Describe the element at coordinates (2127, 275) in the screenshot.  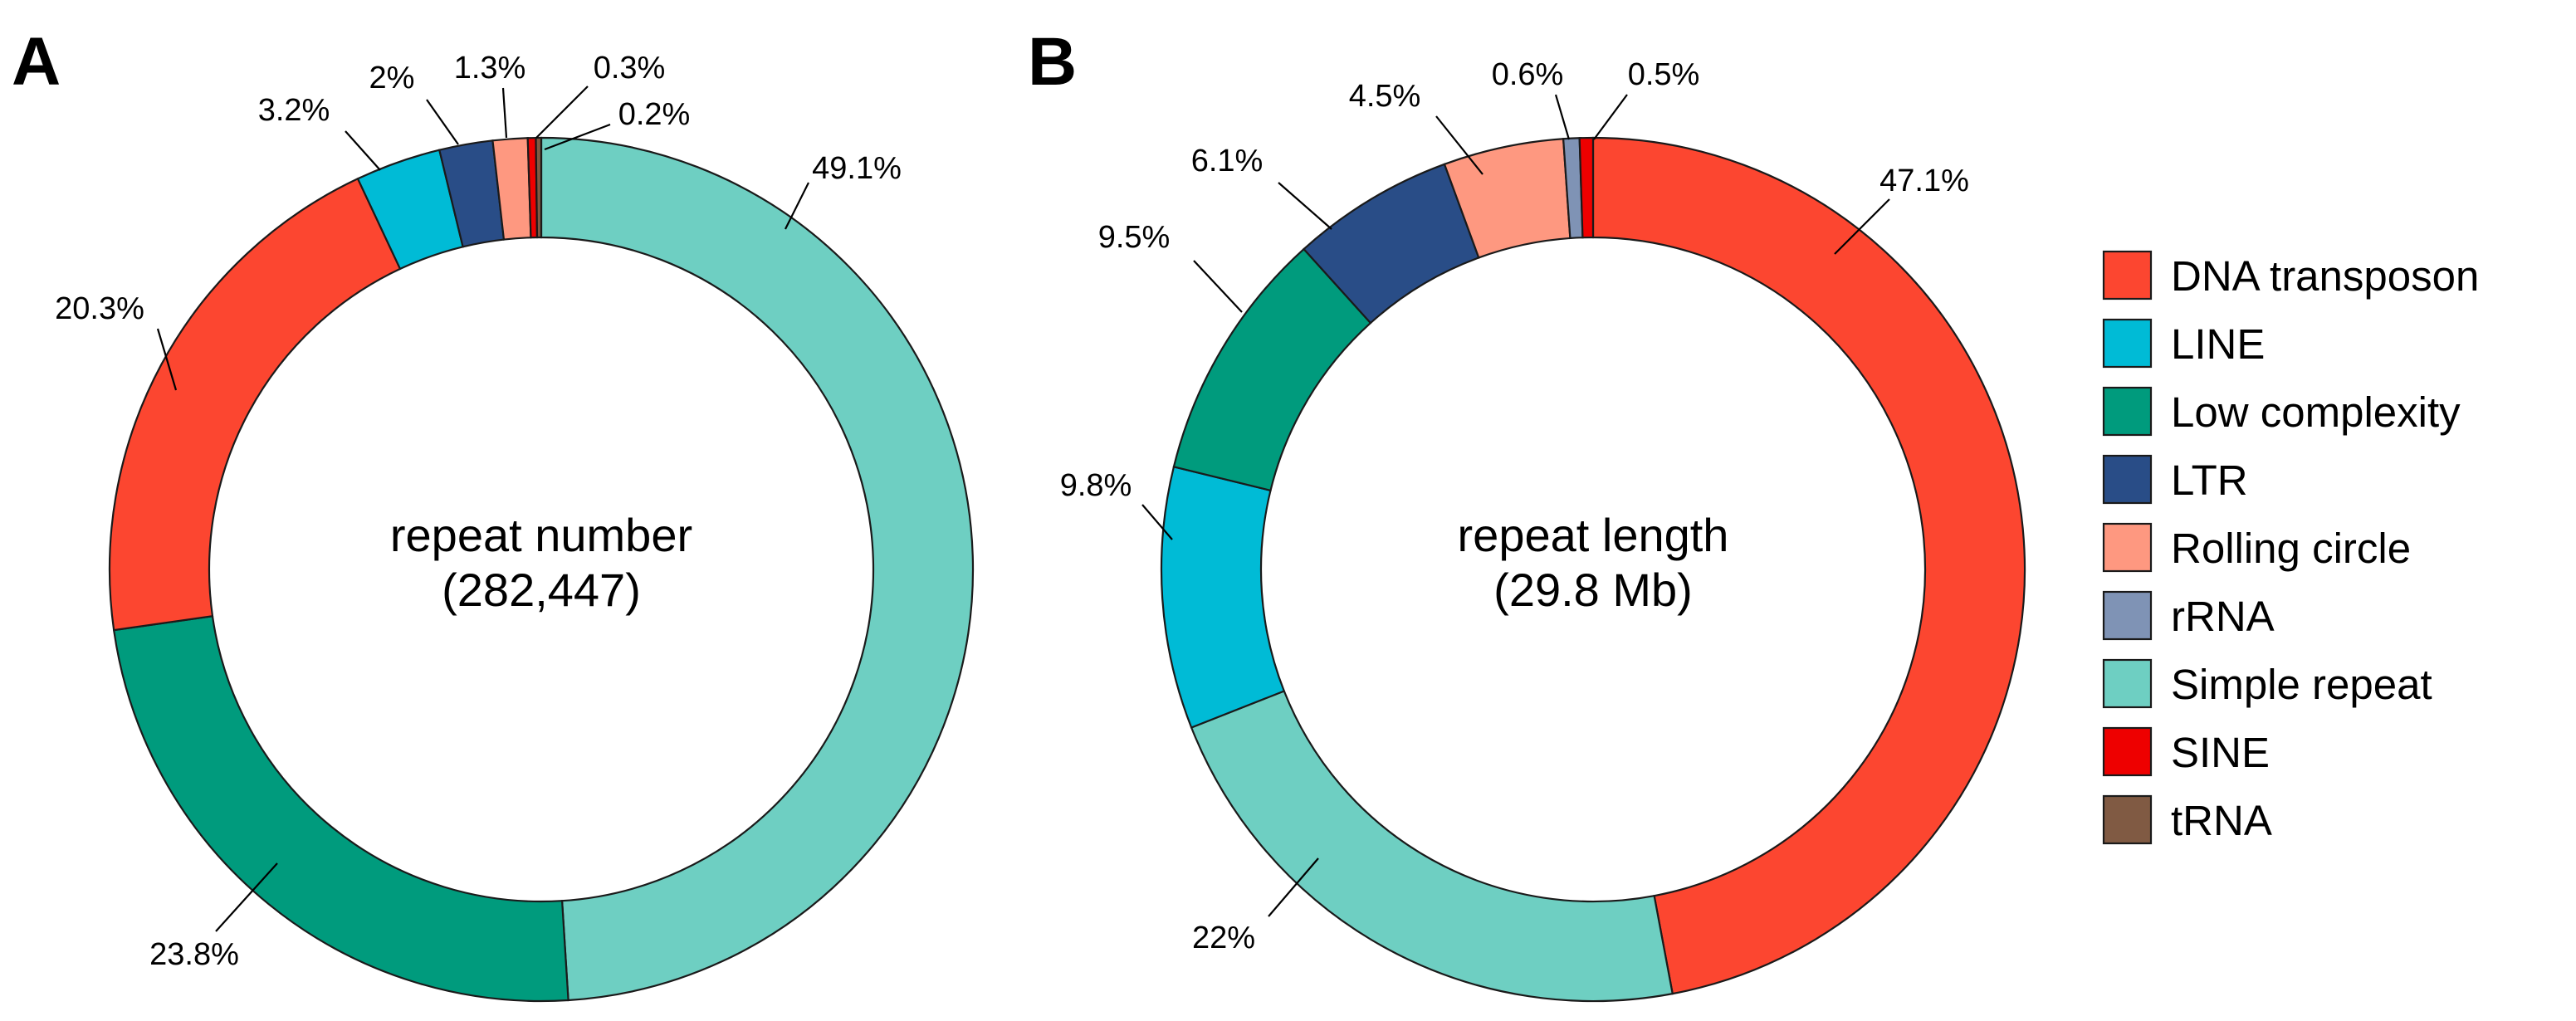
I see `legend-swatch-dna-transposon` at that location.